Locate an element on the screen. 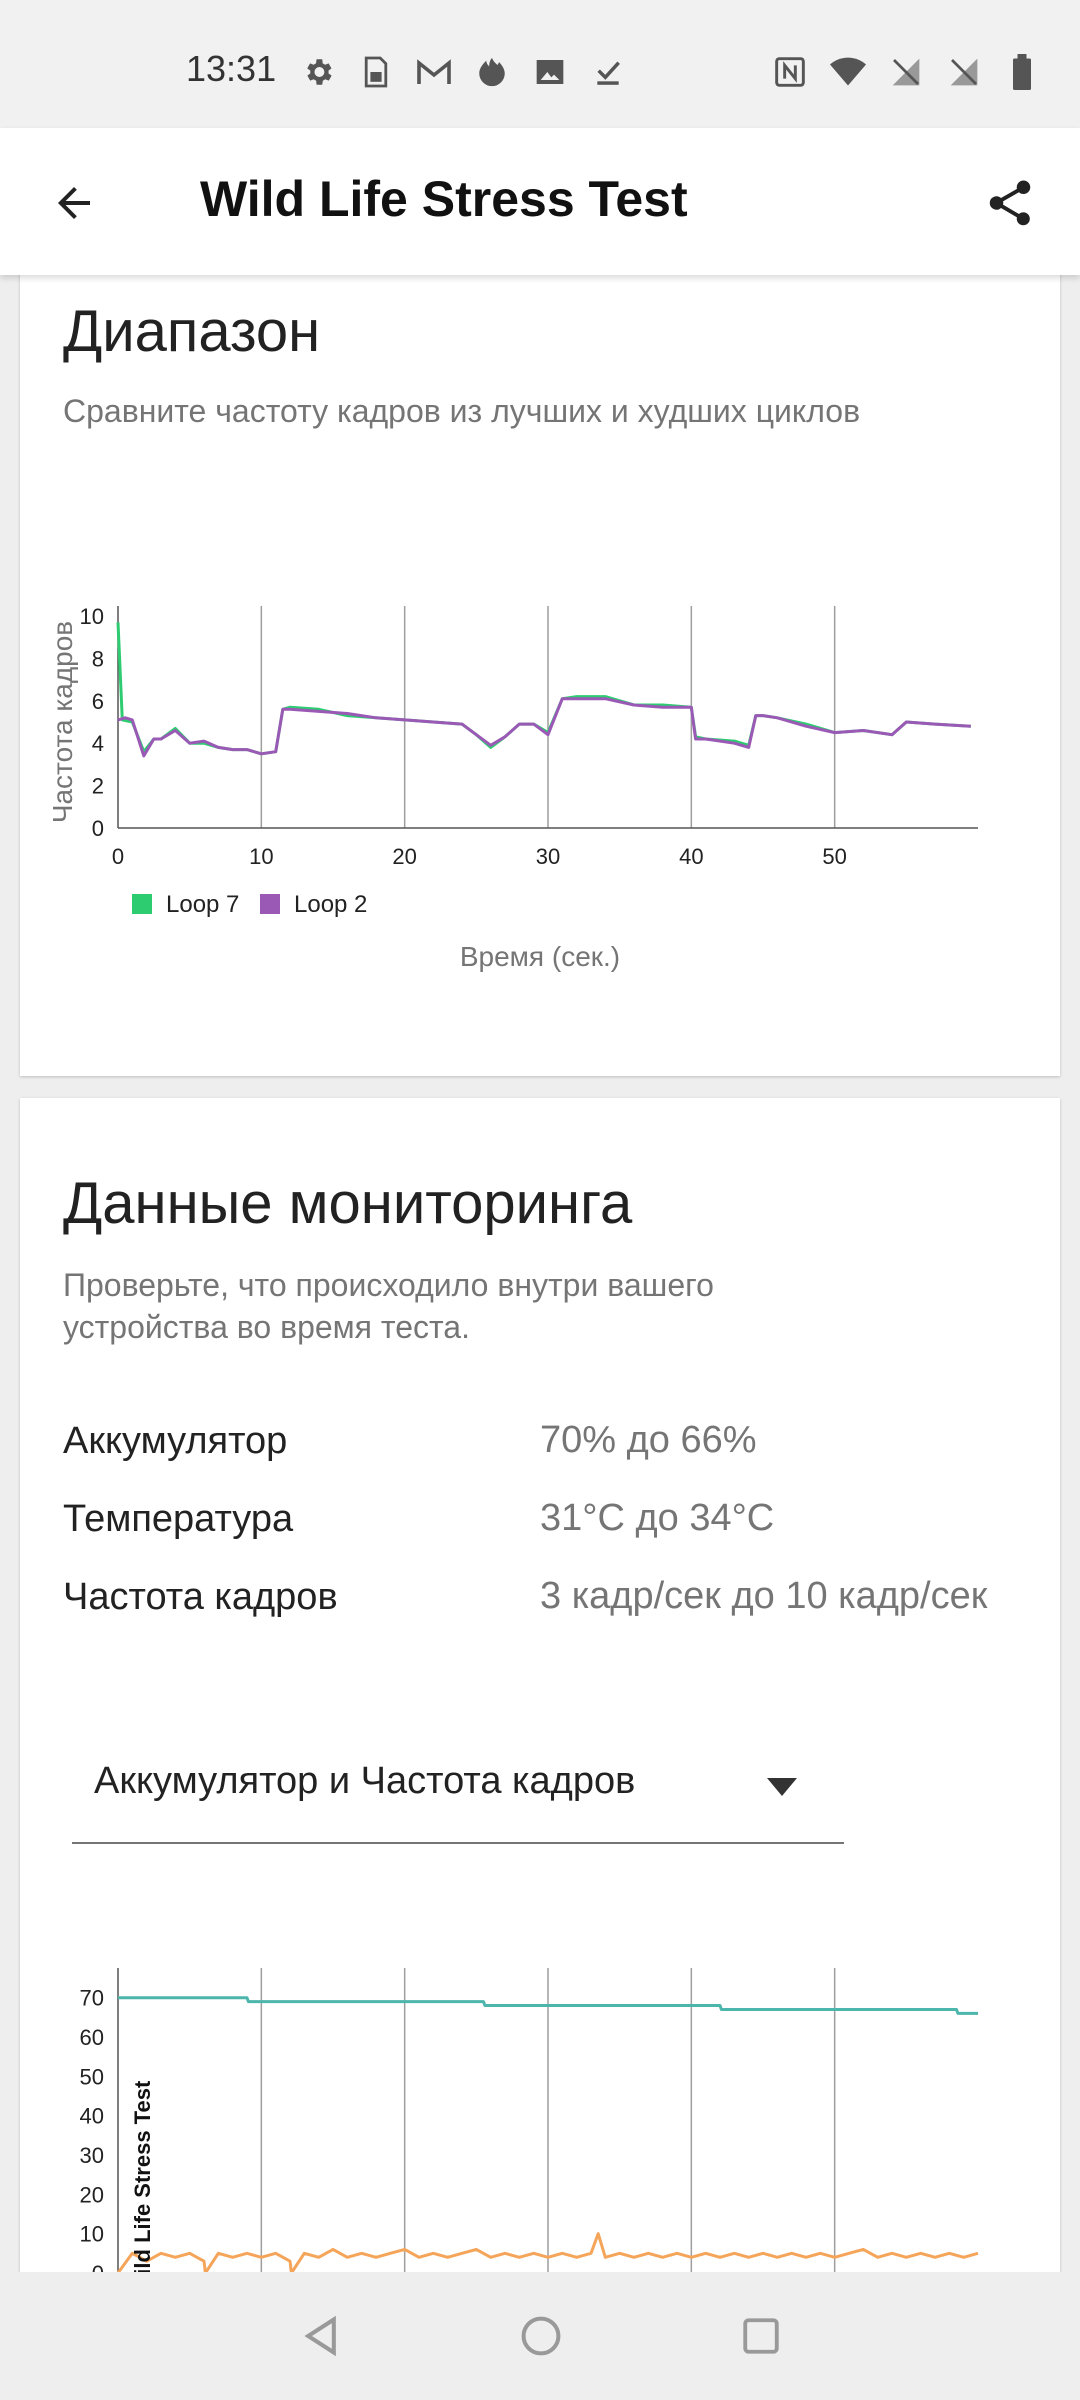 This screenshot has width=1080, height=2400. nav-back-button is located at coordinates (321, 2336).